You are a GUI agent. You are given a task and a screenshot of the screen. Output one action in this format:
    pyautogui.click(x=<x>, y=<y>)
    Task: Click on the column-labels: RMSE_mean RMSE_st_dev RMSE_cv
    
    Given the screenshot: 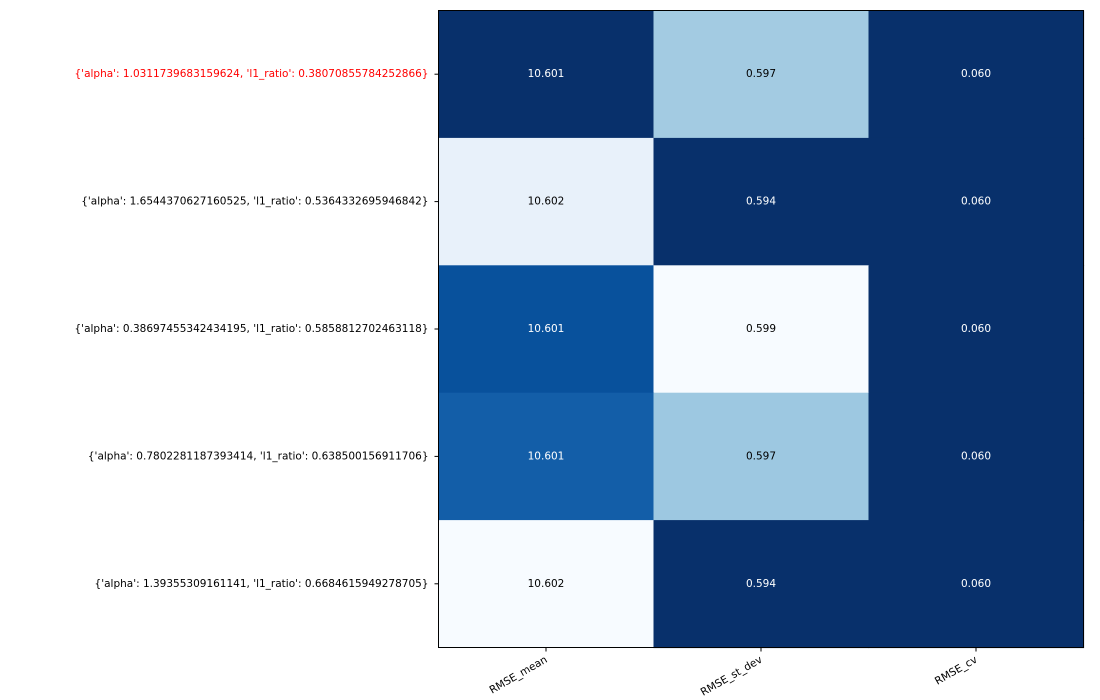 What is the action you would take?
    pyautogui.click(x=733, y=676)
    